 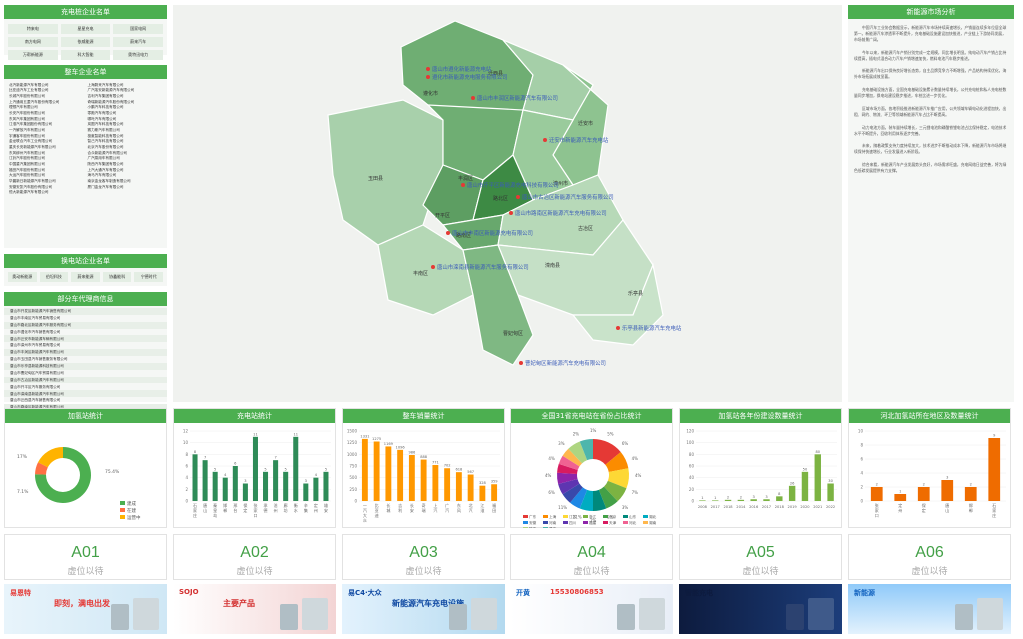 I want to click on swap-company-tag: 奥动新能源, so click(x=22, y=277).